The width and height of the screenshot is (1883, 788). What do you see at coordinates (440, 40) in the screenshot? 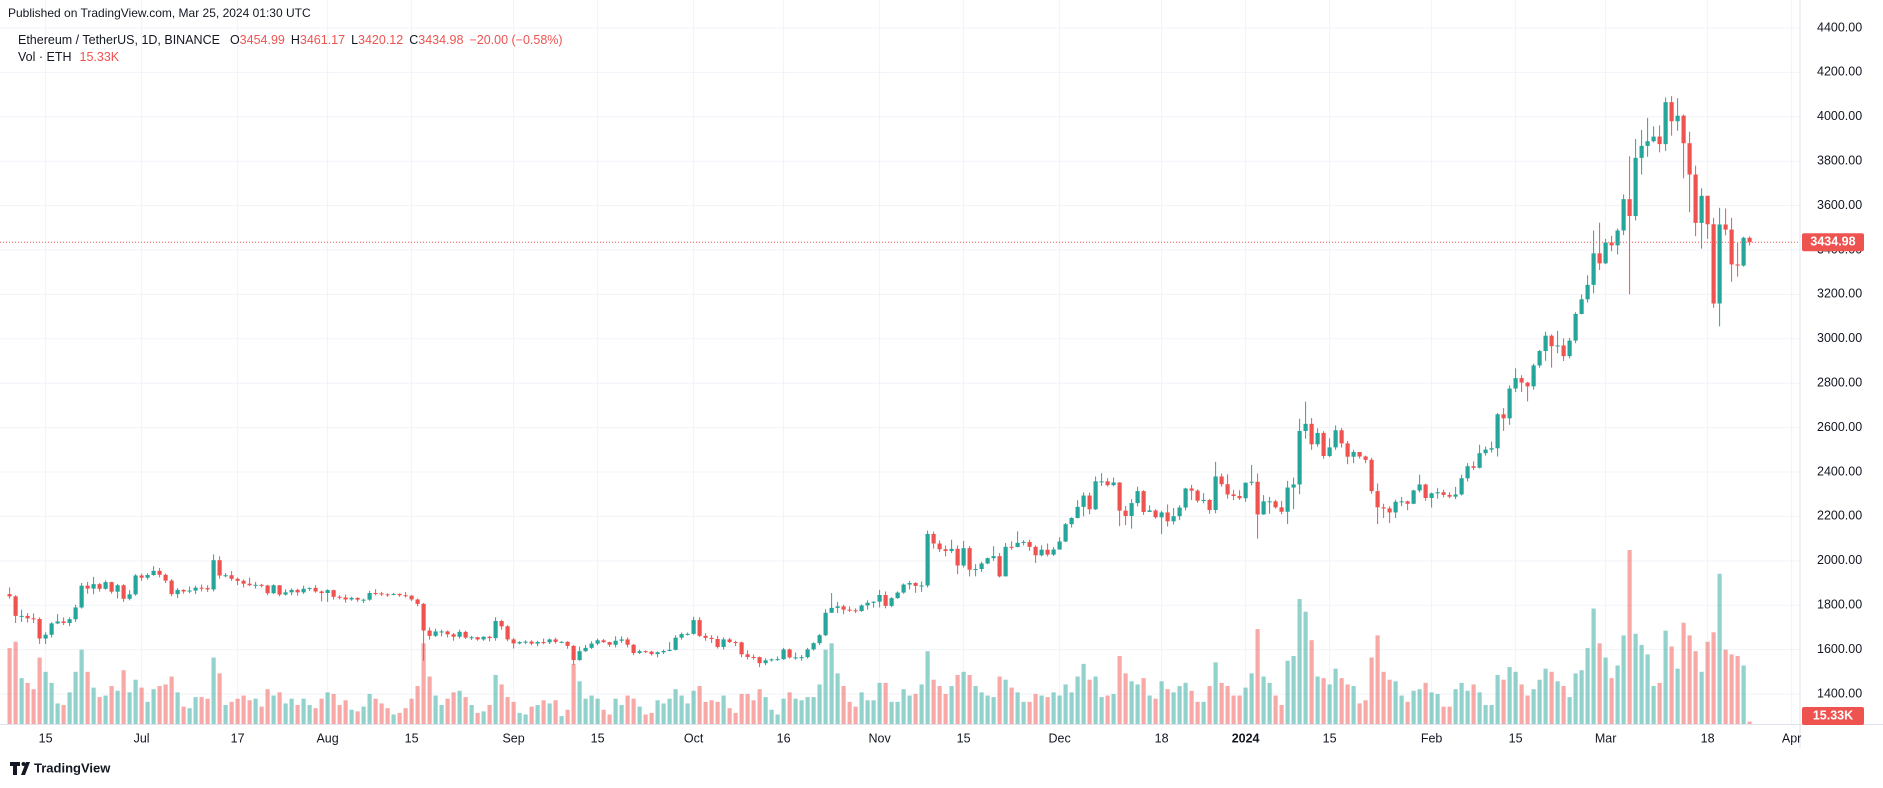
I see `close-value: 3434.98` at bounding box center [440, 40].